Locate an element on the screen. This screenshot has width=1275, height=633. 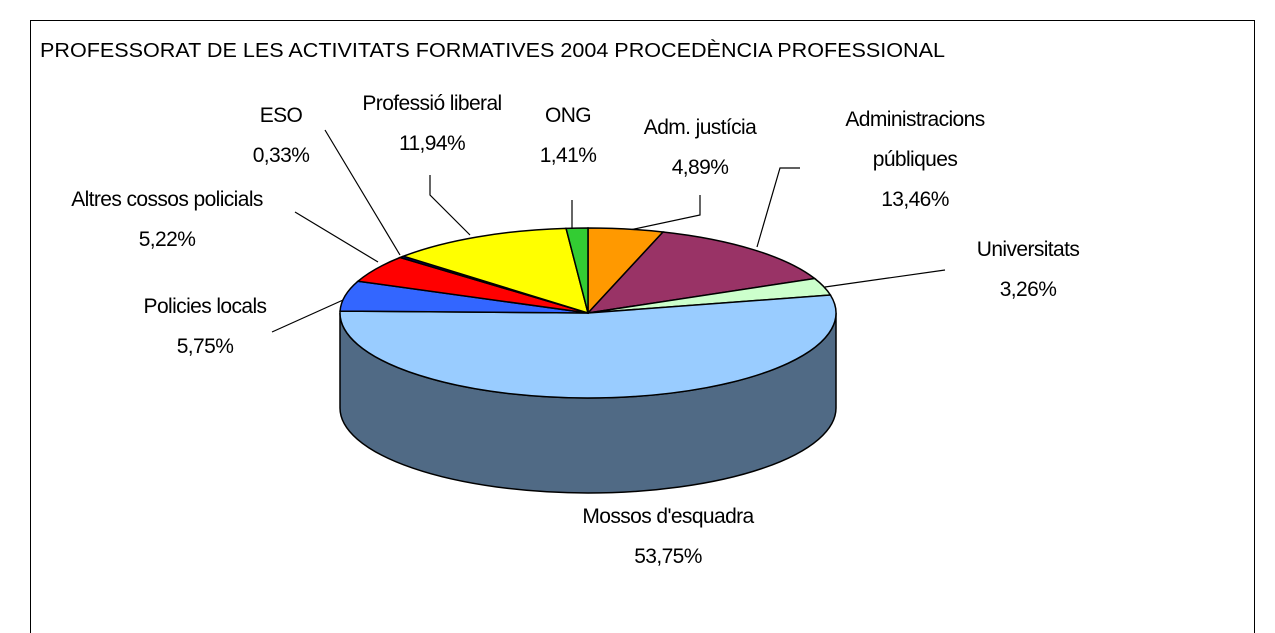
slice-name: ONG is located at coordinates (568, 115).